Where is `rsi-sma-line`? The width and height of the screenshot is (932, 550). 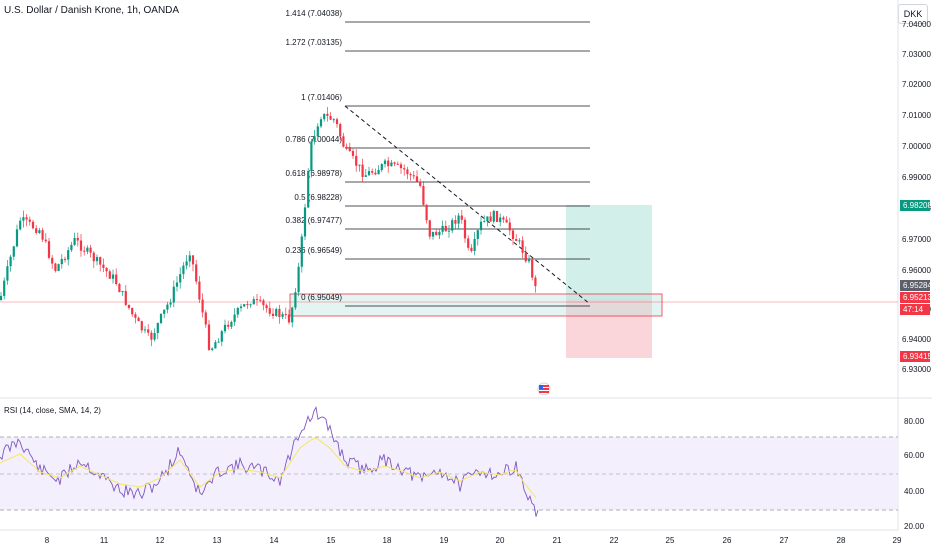
rsi-sma-line is located at coordinates (268, 468).